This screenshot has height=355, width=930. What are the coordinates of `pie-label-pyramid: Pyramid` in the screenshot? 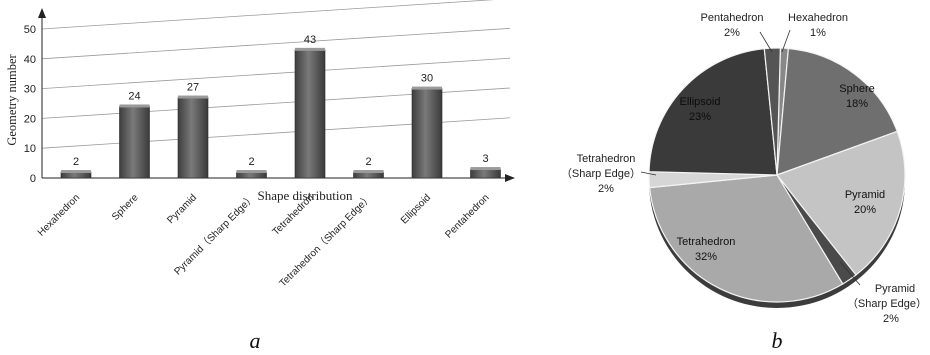 It's located at (865, 195).